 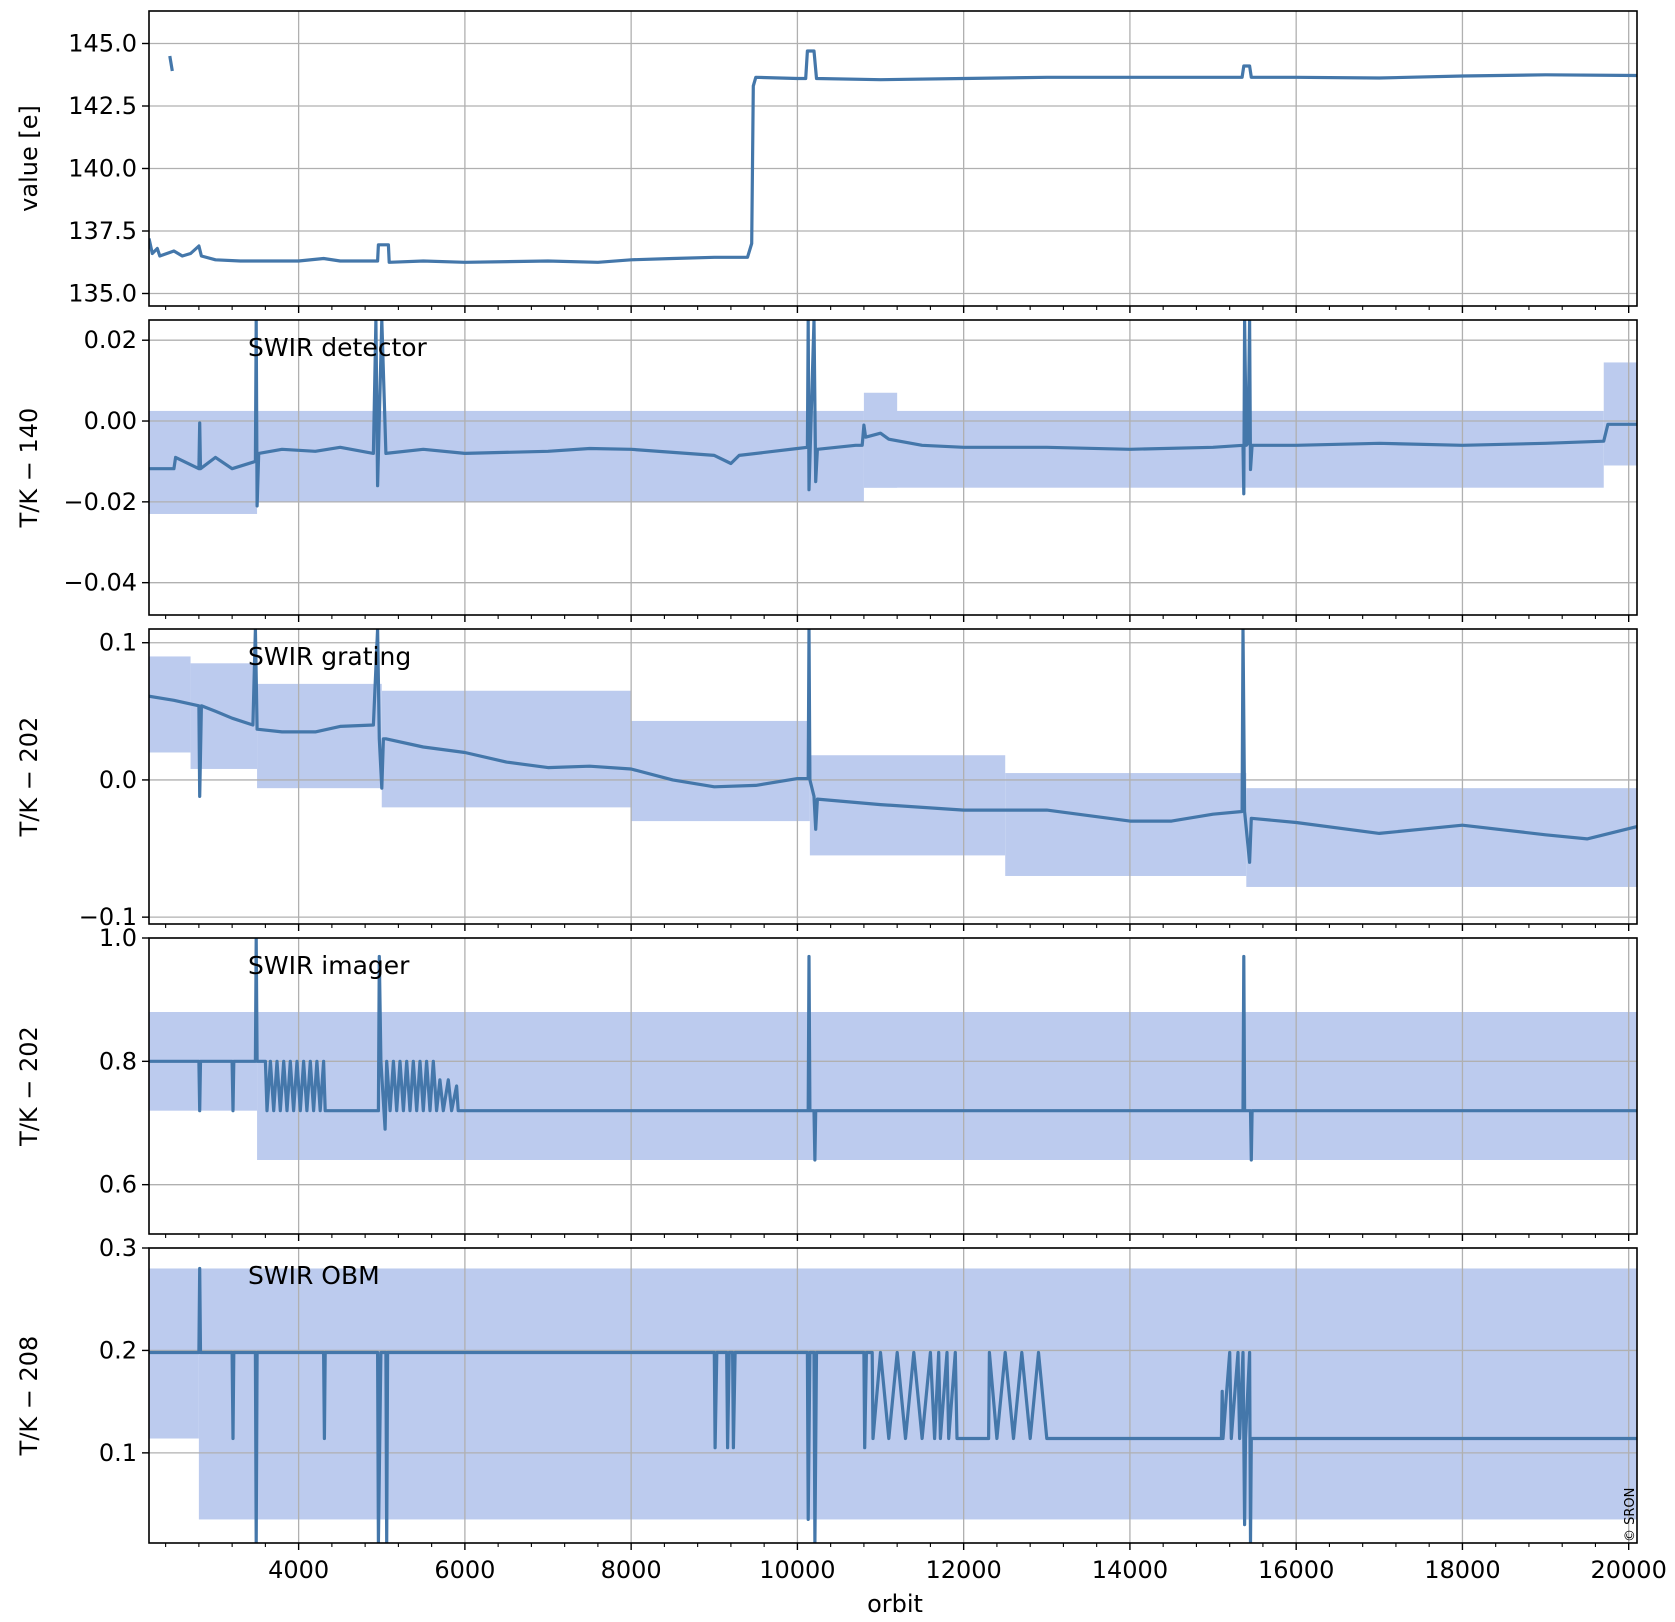 I want to click on y-axis-label: T/K − 208, so click(x=29, y=1396).